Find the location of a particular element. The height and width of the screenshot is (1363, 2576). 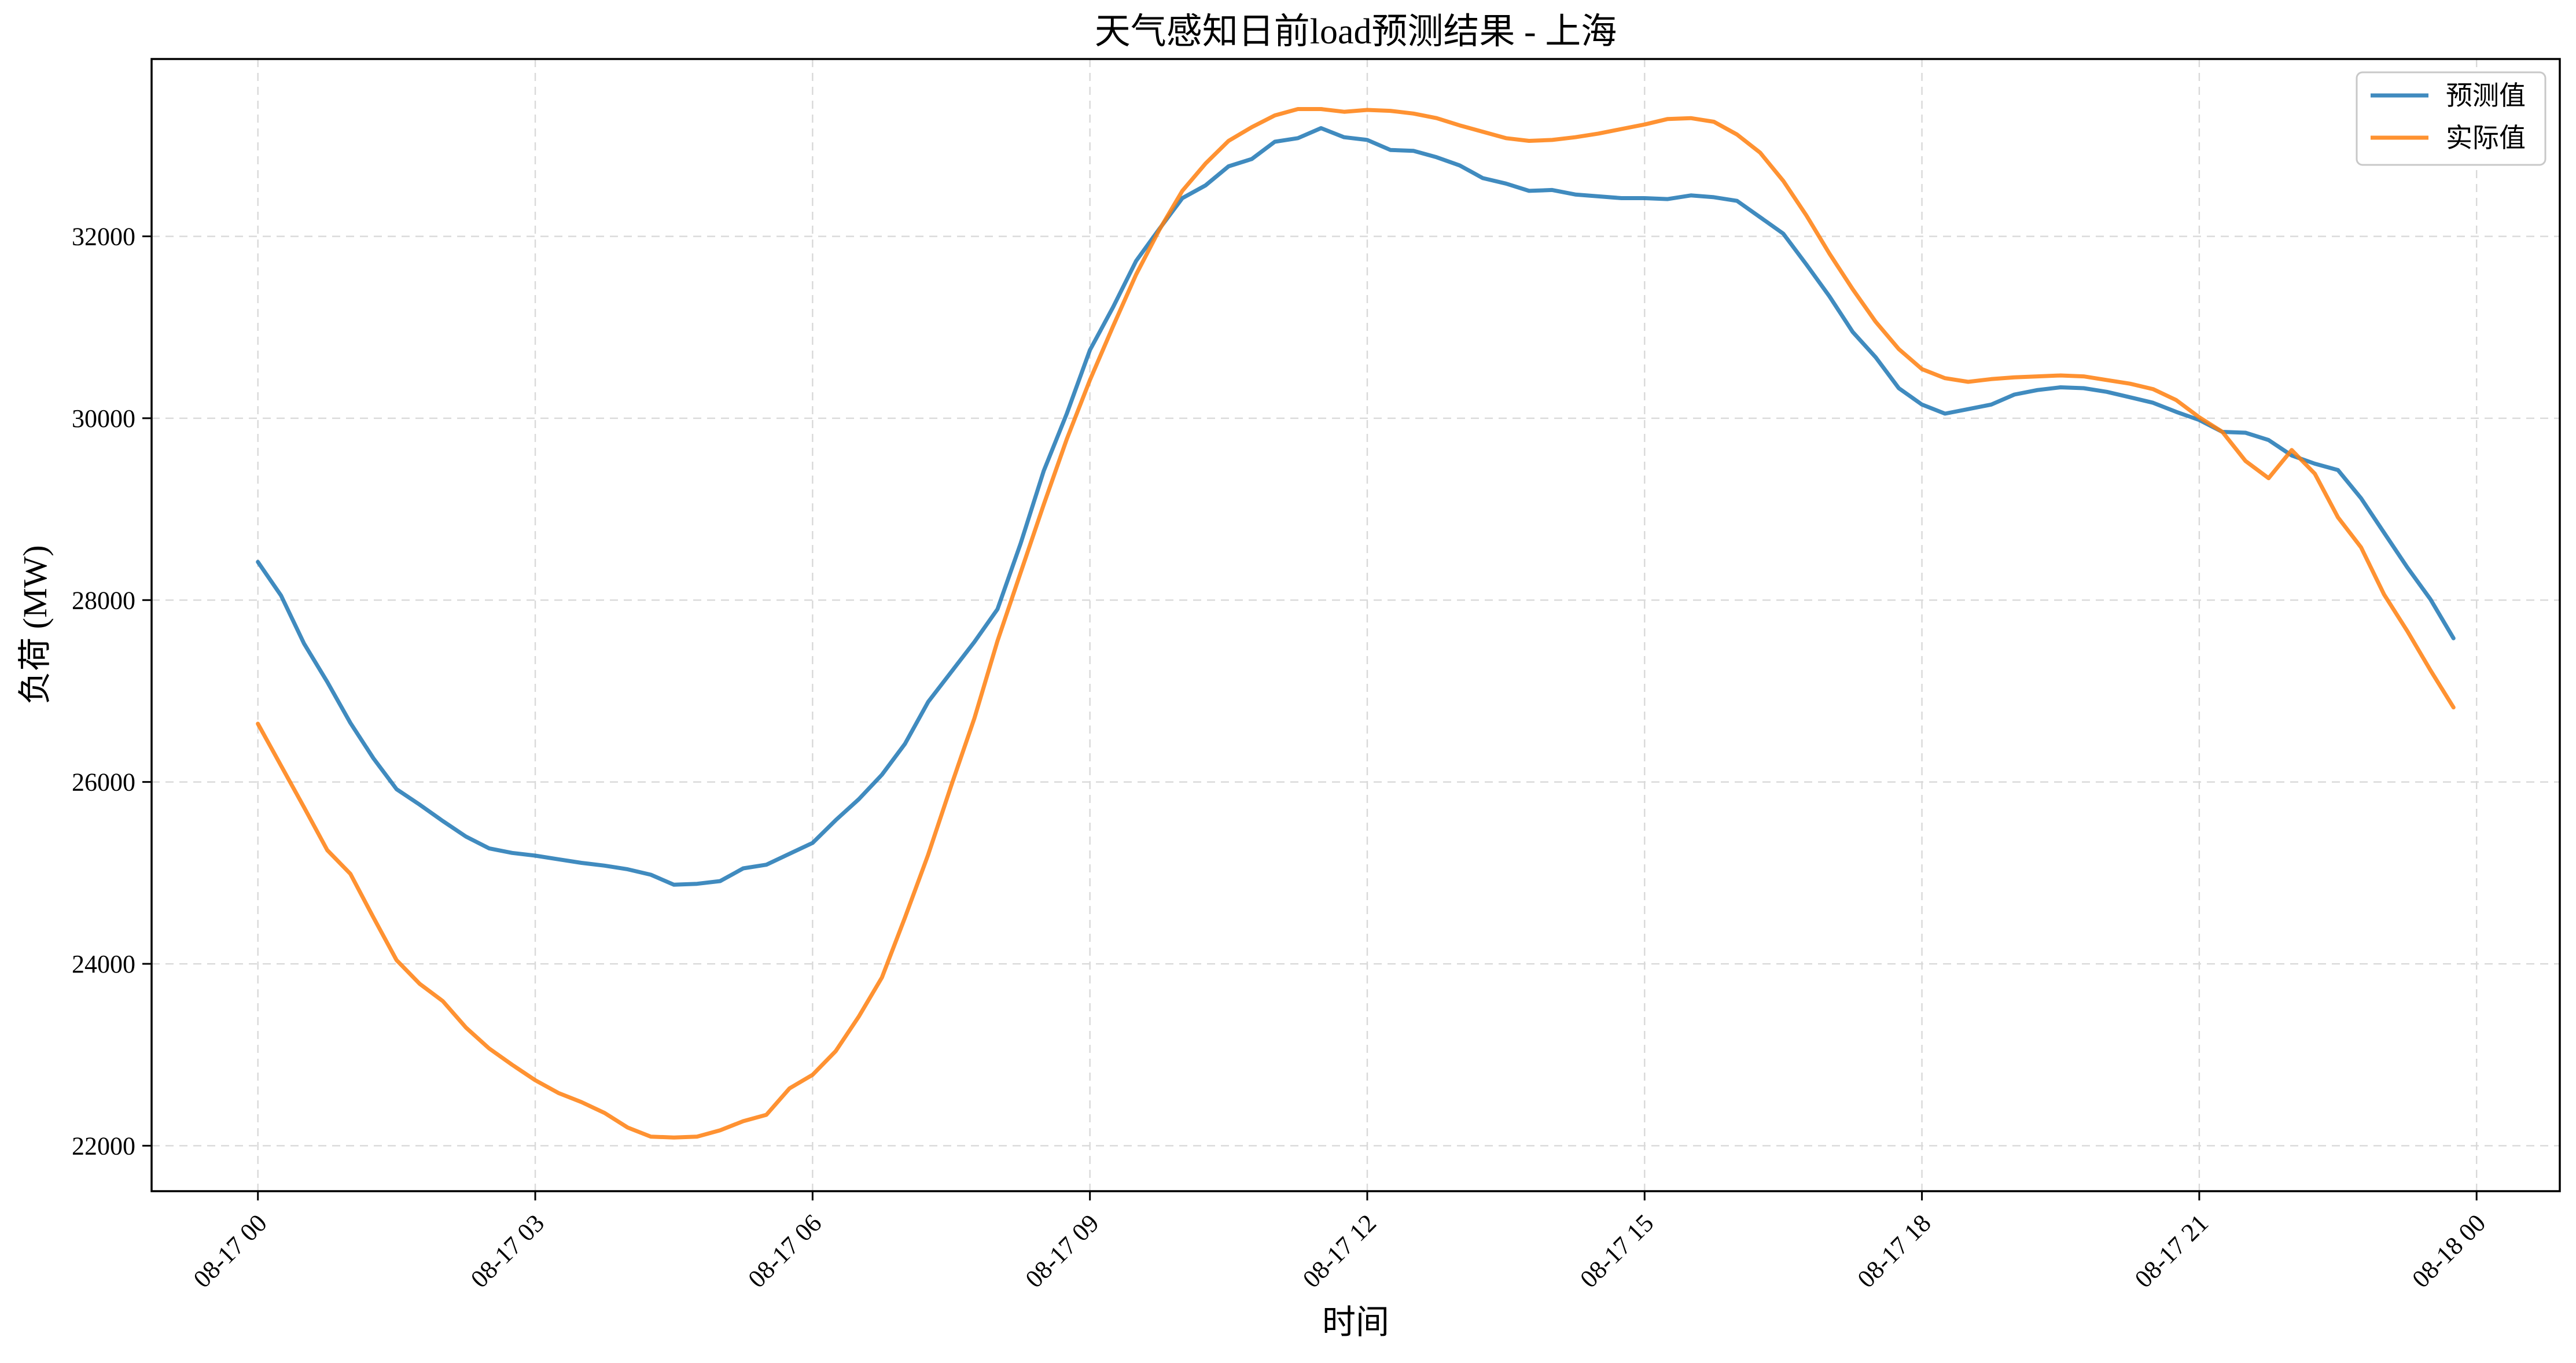

y-tick-label: 22000 is located at coordinates (103, 1146).